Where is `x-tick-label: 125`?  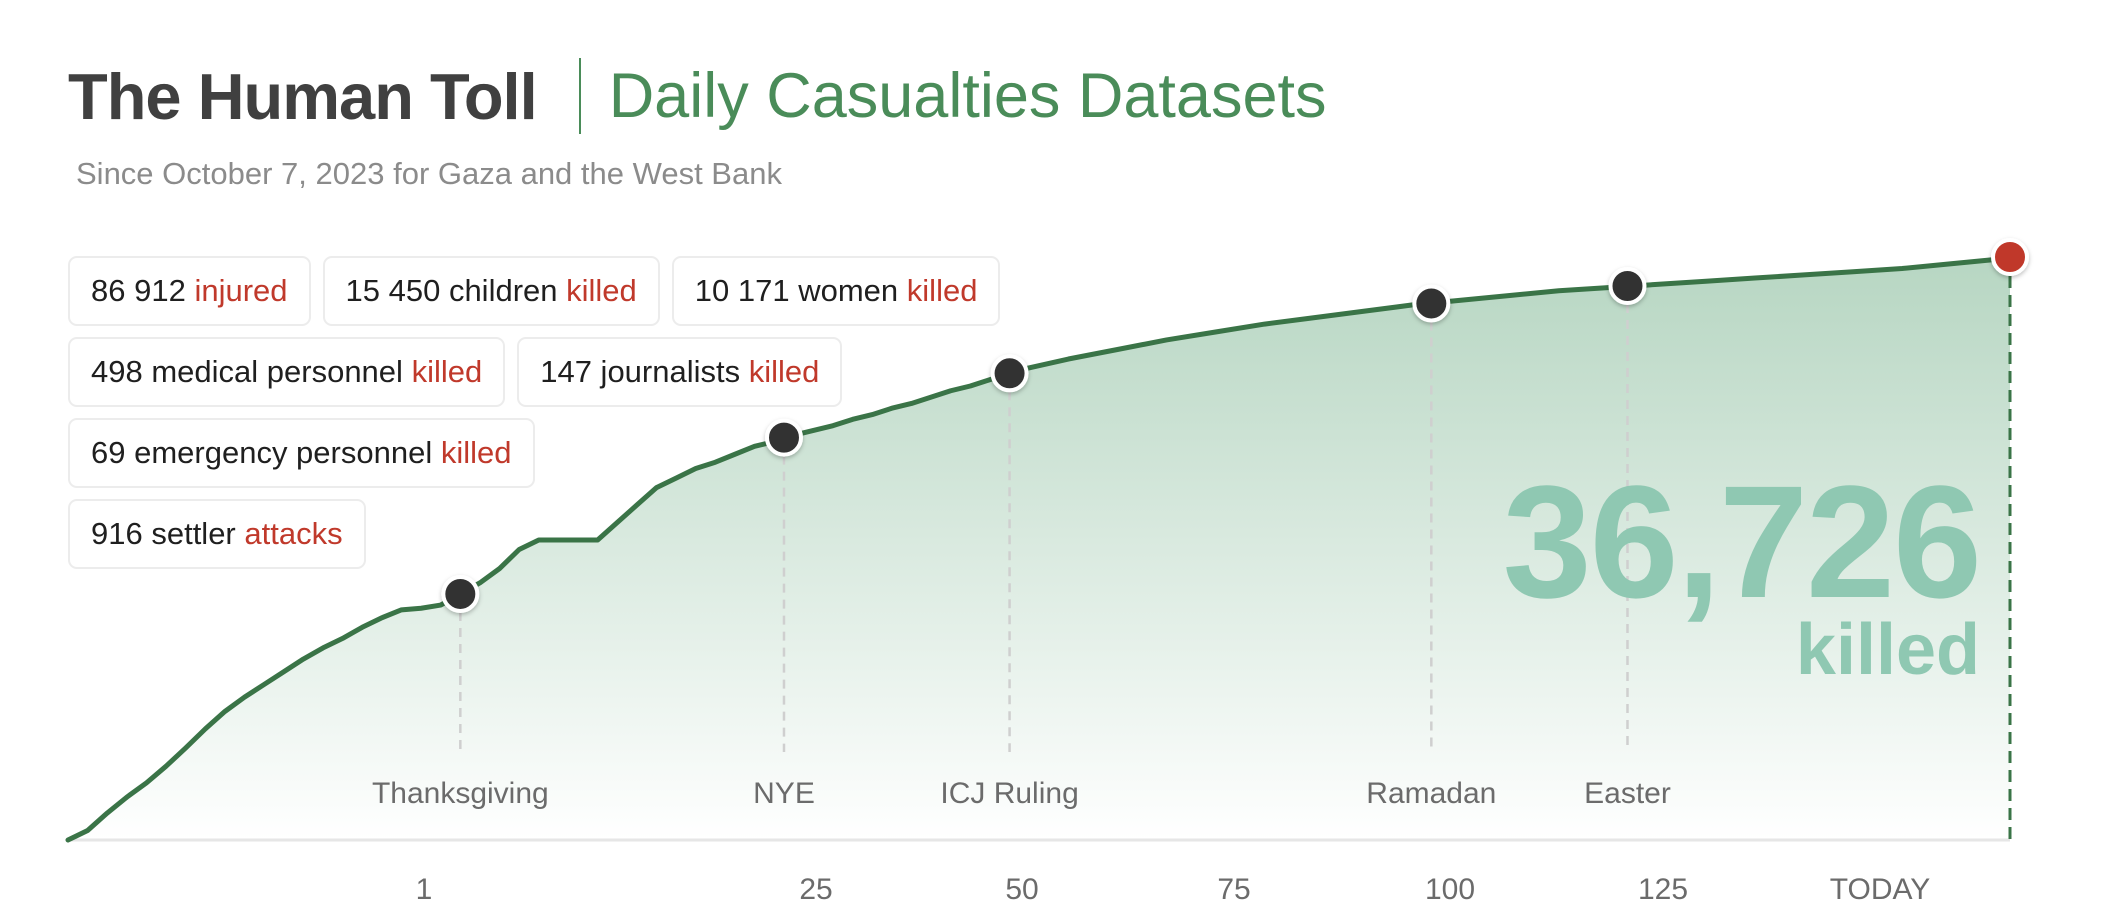 x-tick-label: 125 is located at coordinates (1663, 889).